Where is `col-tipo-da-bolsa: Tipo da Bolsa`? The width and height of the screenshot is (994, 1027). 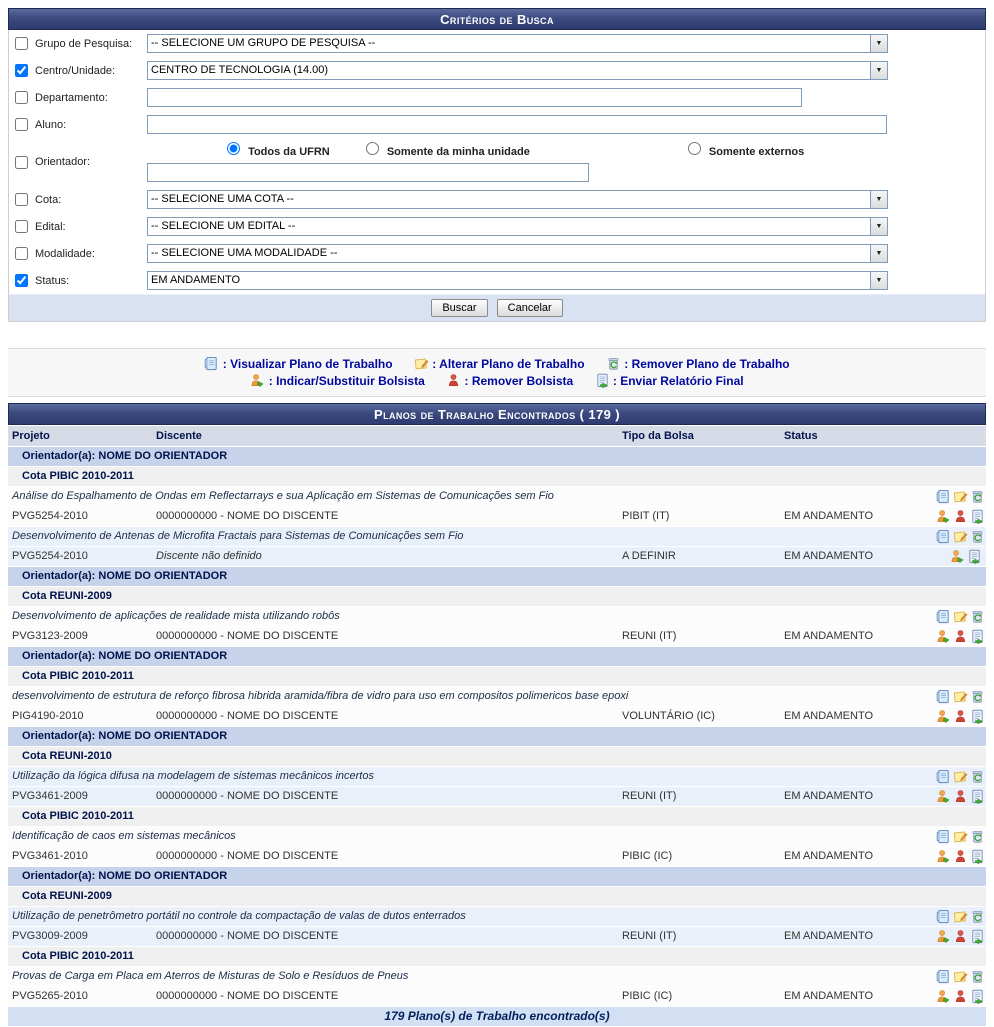 col-tipo-da-bolsa: Tipo da Bolsa is located at coordinates (699, 436).